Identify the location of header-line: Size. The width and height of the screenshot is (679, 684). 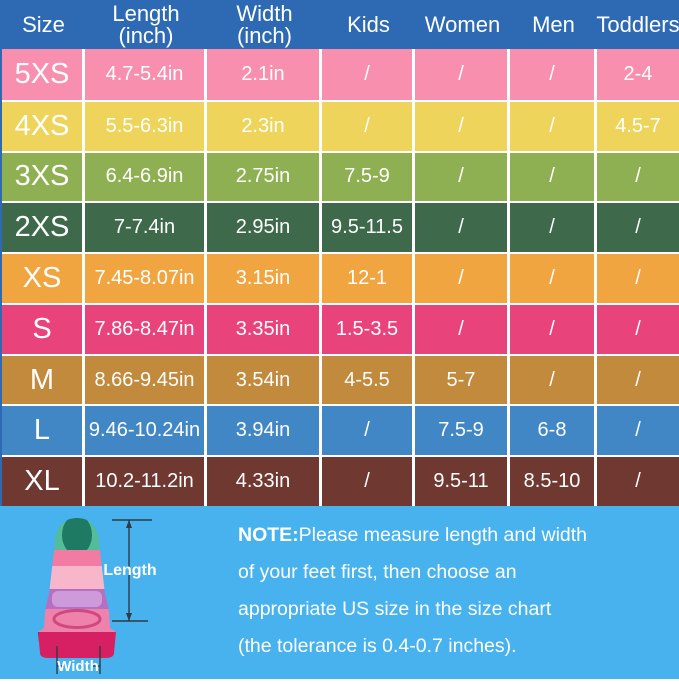
(43, 24).